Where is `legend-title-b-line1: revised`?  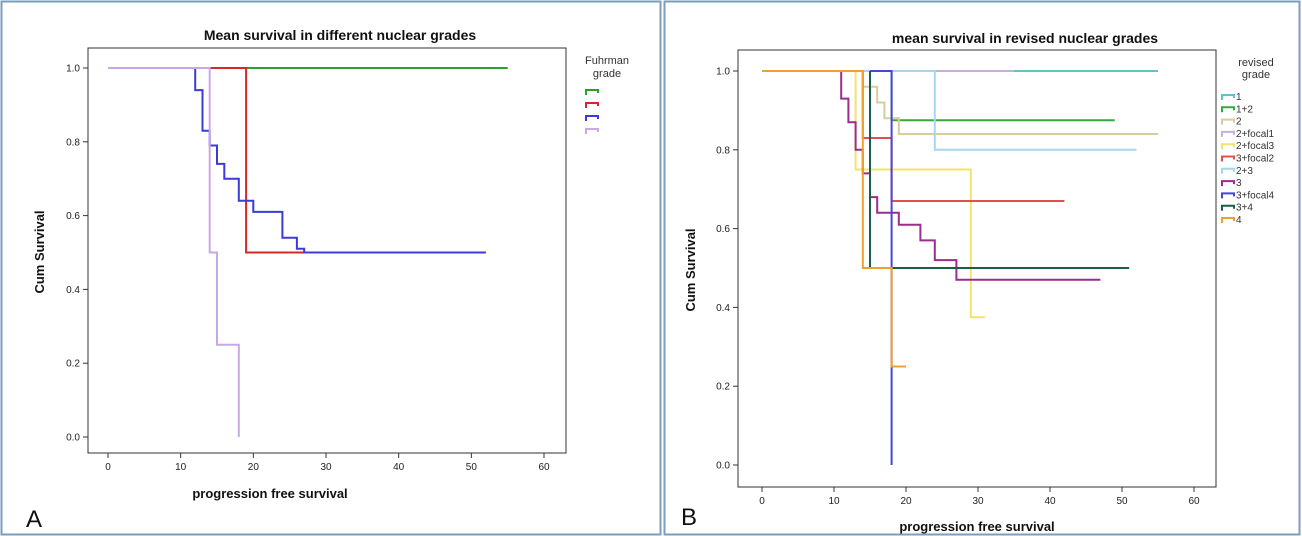 legend-title-b-line1: revised is located at coordinates (1255, 63).